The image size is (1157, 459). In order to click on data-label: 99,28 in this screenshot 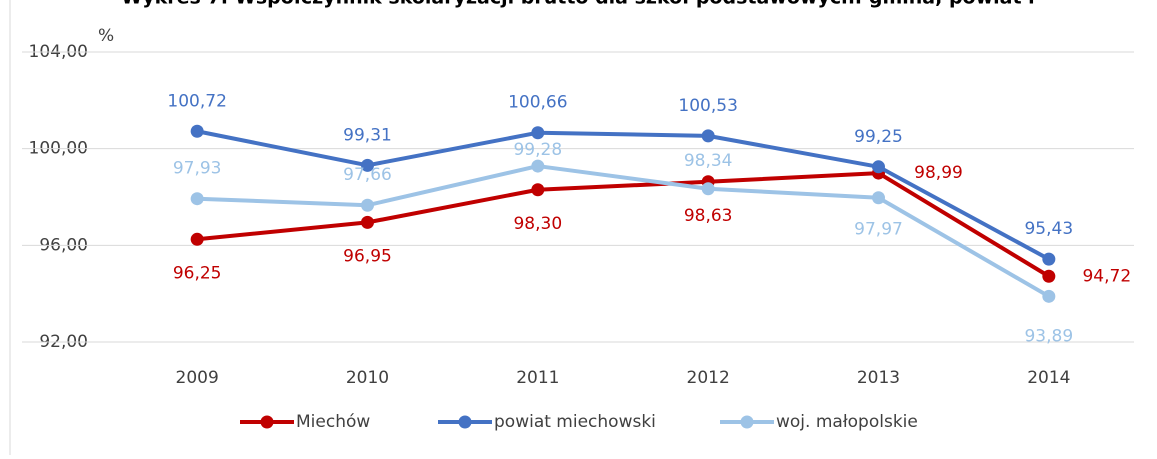, I will do `click(537, 150)`.